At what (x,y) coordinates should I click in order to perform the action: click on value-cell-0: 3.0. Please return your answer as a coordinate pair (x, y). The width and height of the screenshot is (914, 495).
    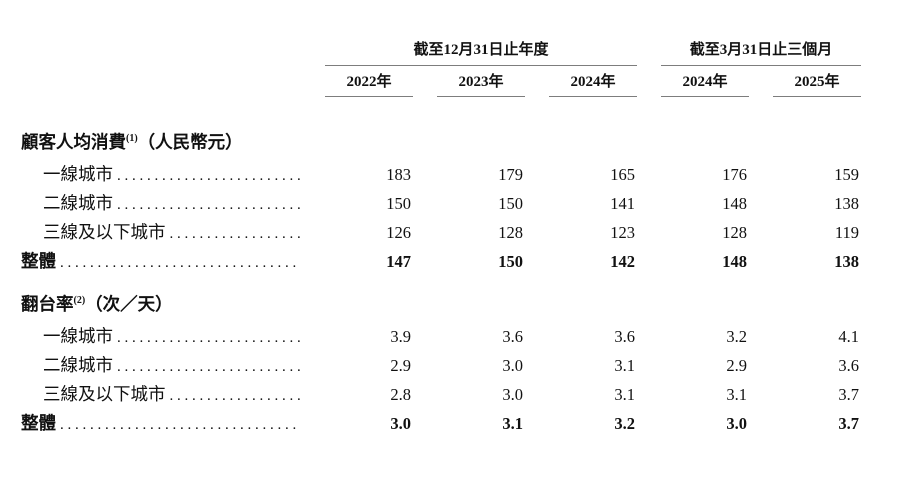
    Looking at the image, I should click on (400, 423).